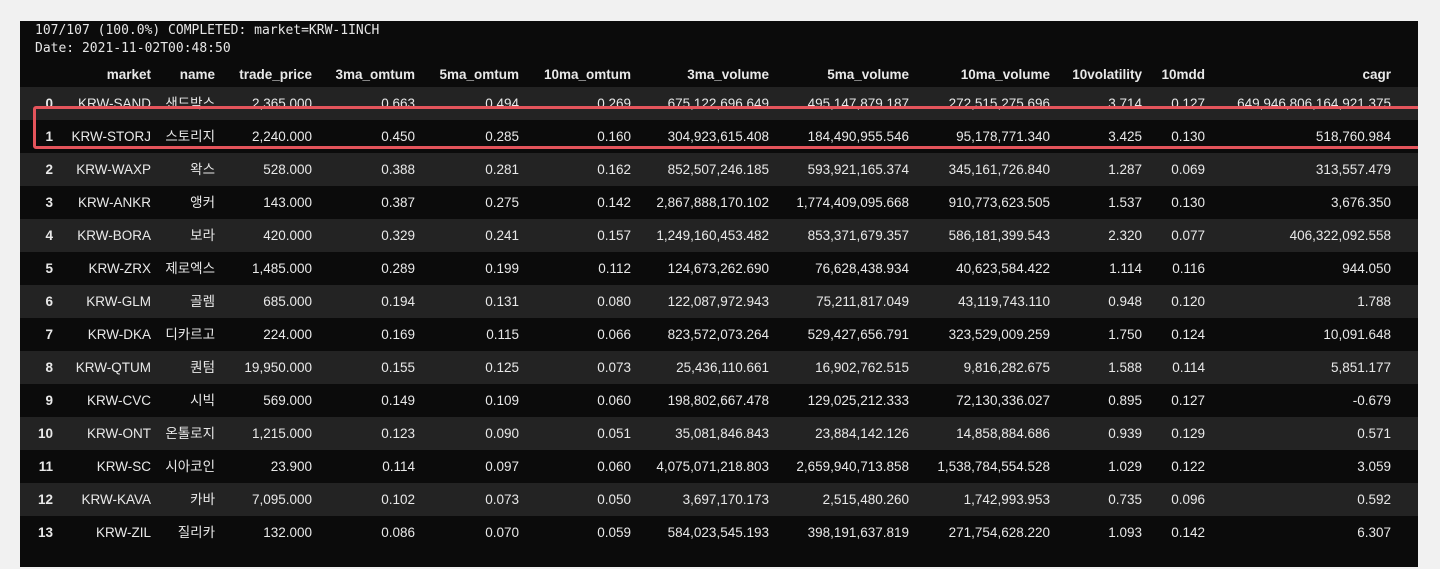  I want to click on header-3ma-omtum: 3ma_omtum, so click(375, 74).